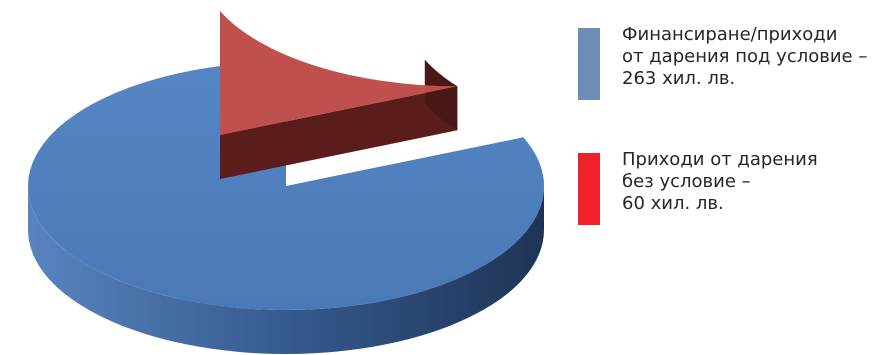  I want to click on slice-unconditional, so click(339, 73).